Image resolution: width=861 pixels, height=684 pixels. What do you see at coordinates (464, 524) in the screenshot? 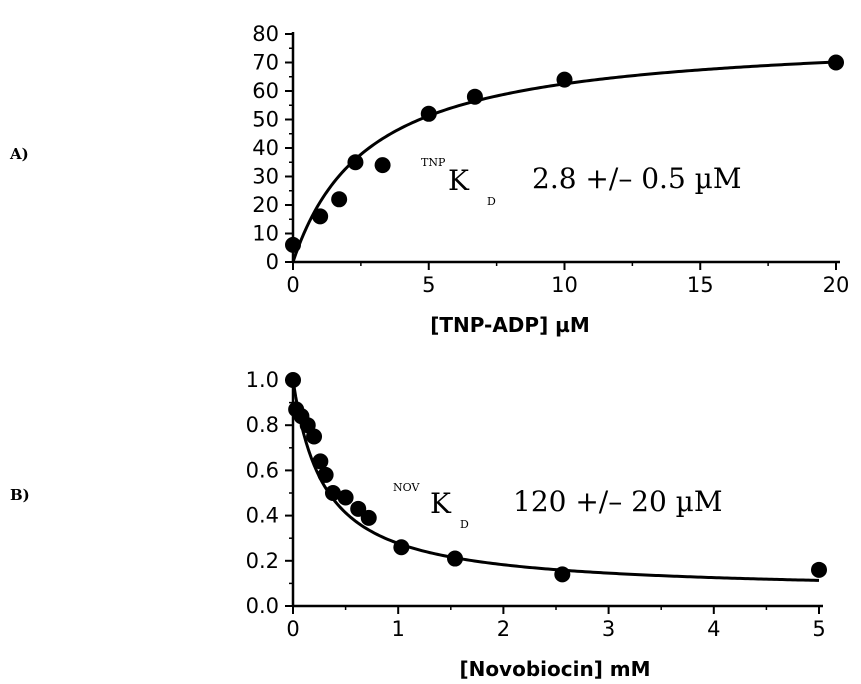
I see `panel-b-kd-subscript: D` at bounding box center [464, 524].